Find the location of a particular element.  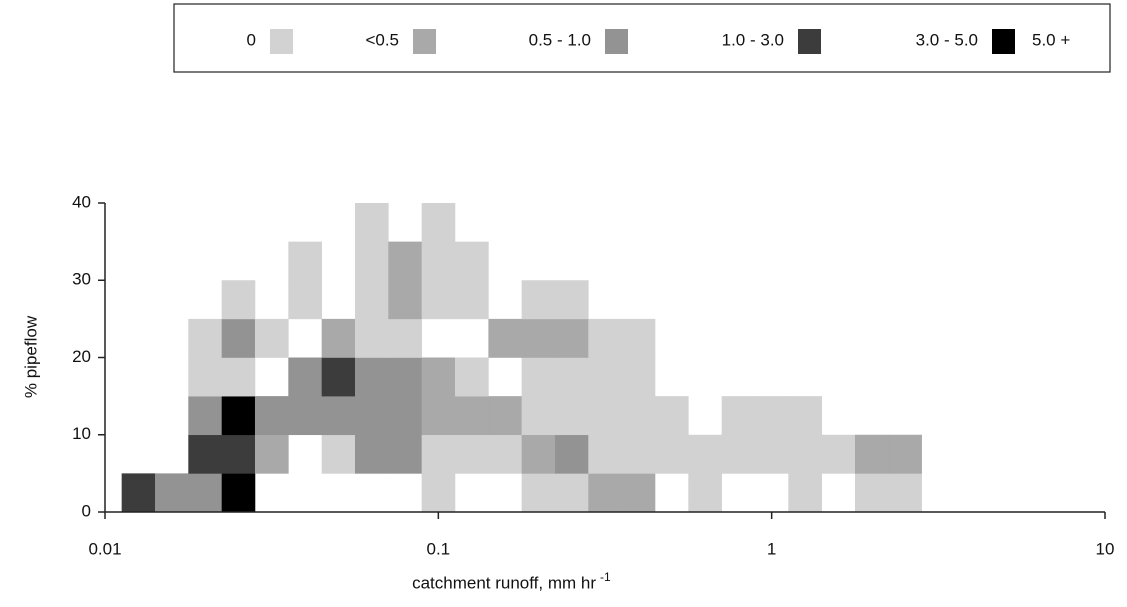

y-tick-label: 40 is located at coordinates (81, 201).